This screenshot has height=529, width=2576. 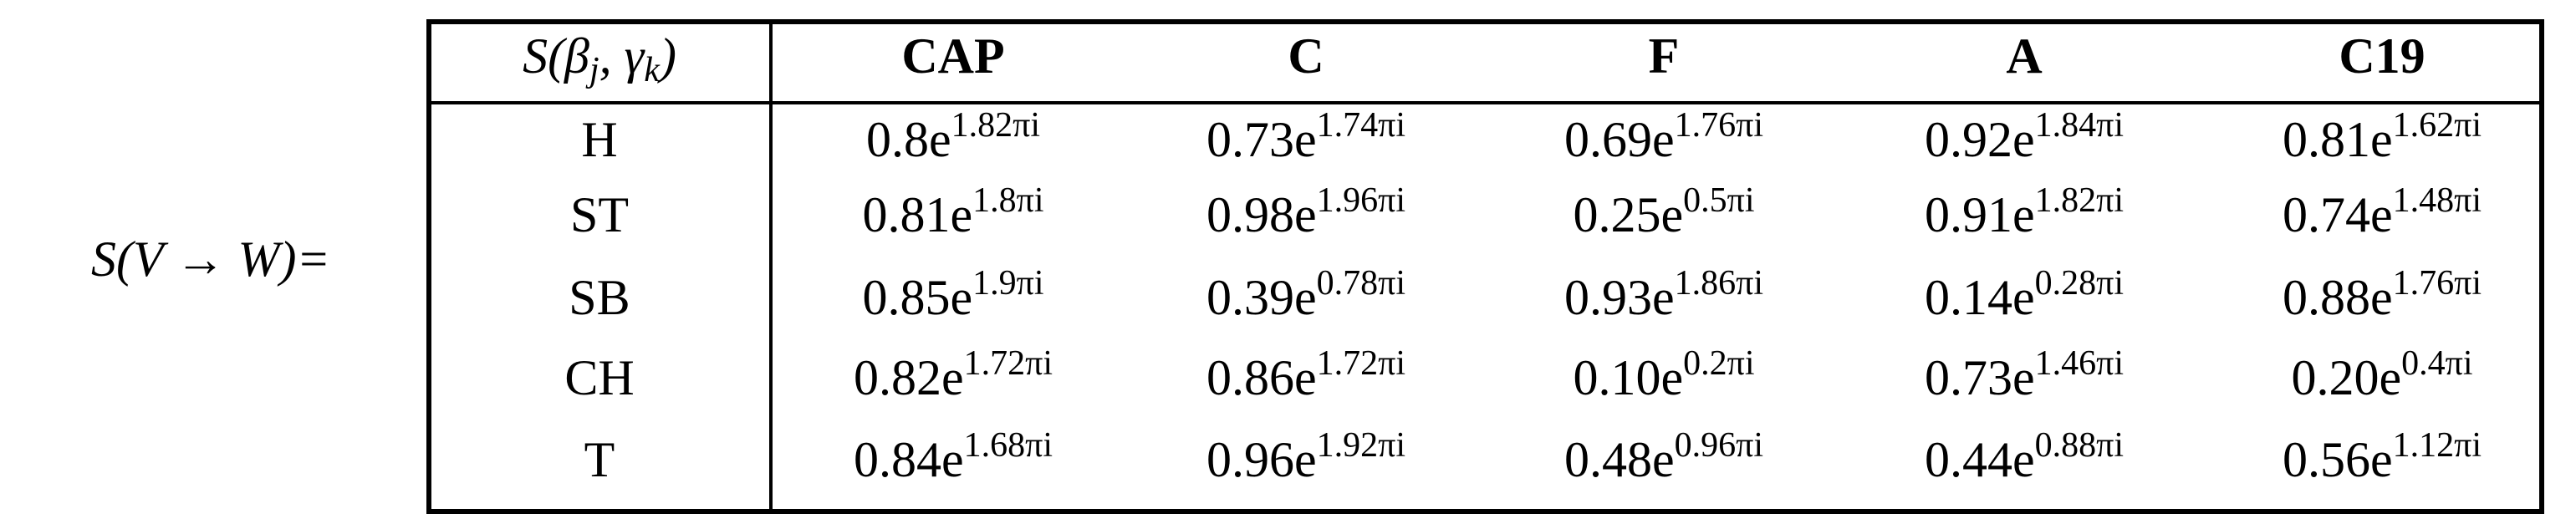 I want to click on cell: 0.8e1.82πi, so click(x=953, y=136).